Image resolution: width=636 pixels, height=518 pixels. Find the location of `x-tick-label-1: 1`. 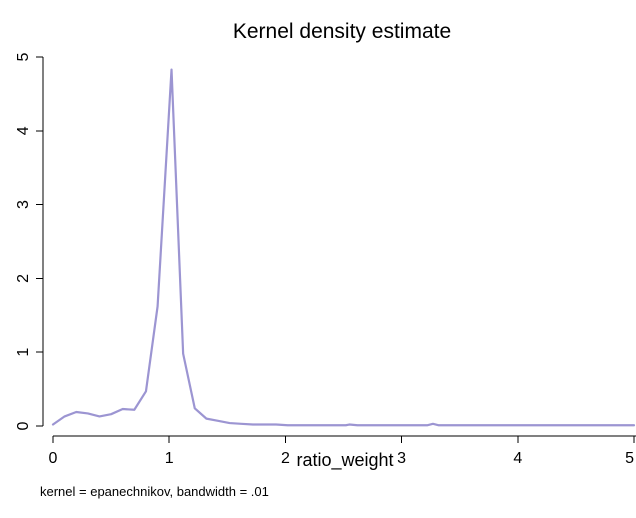

x-tick-label-1: 1 is located at coordinates (169, 458).